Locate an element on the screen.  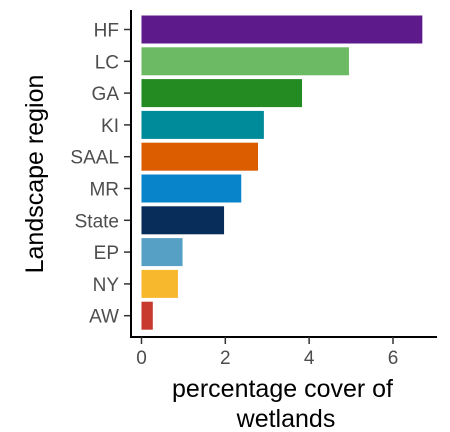
y-tick-label-lc: LC is located at coordinates (107, 62).